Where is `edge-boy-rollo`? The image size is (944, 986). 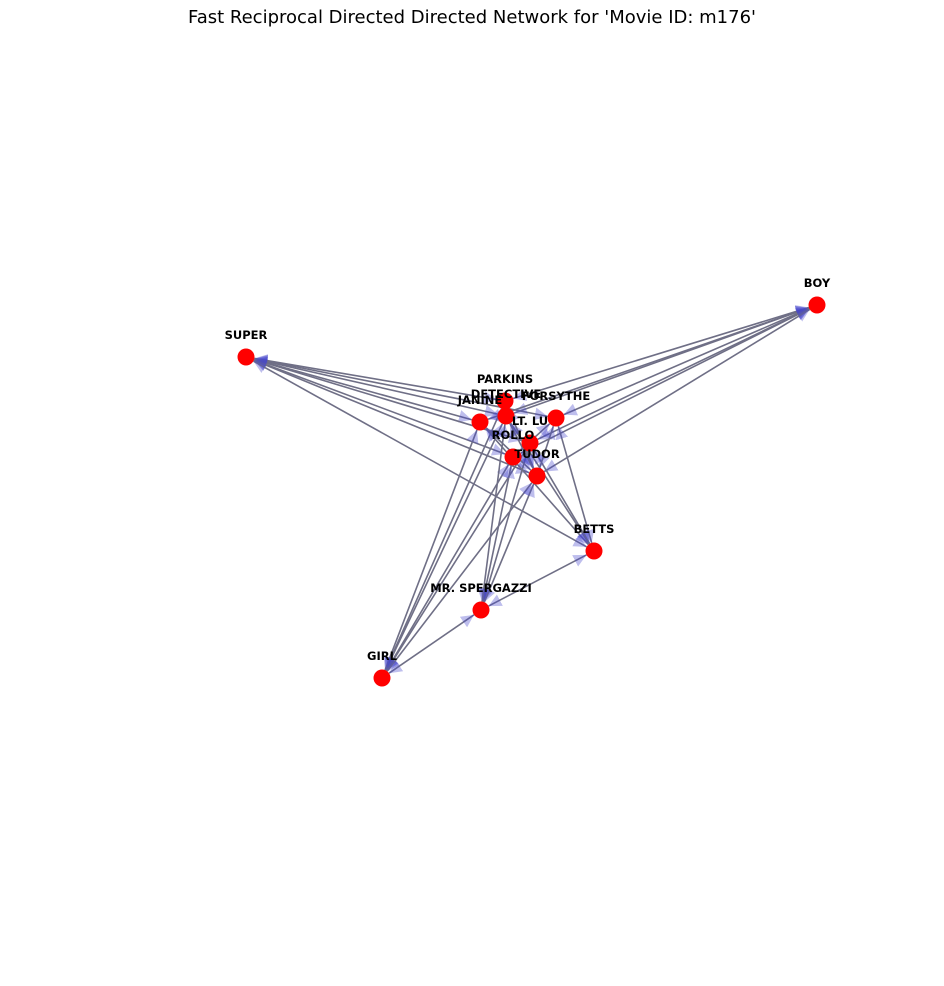
edge-boy-rollo is located at coordinates (665, 381).